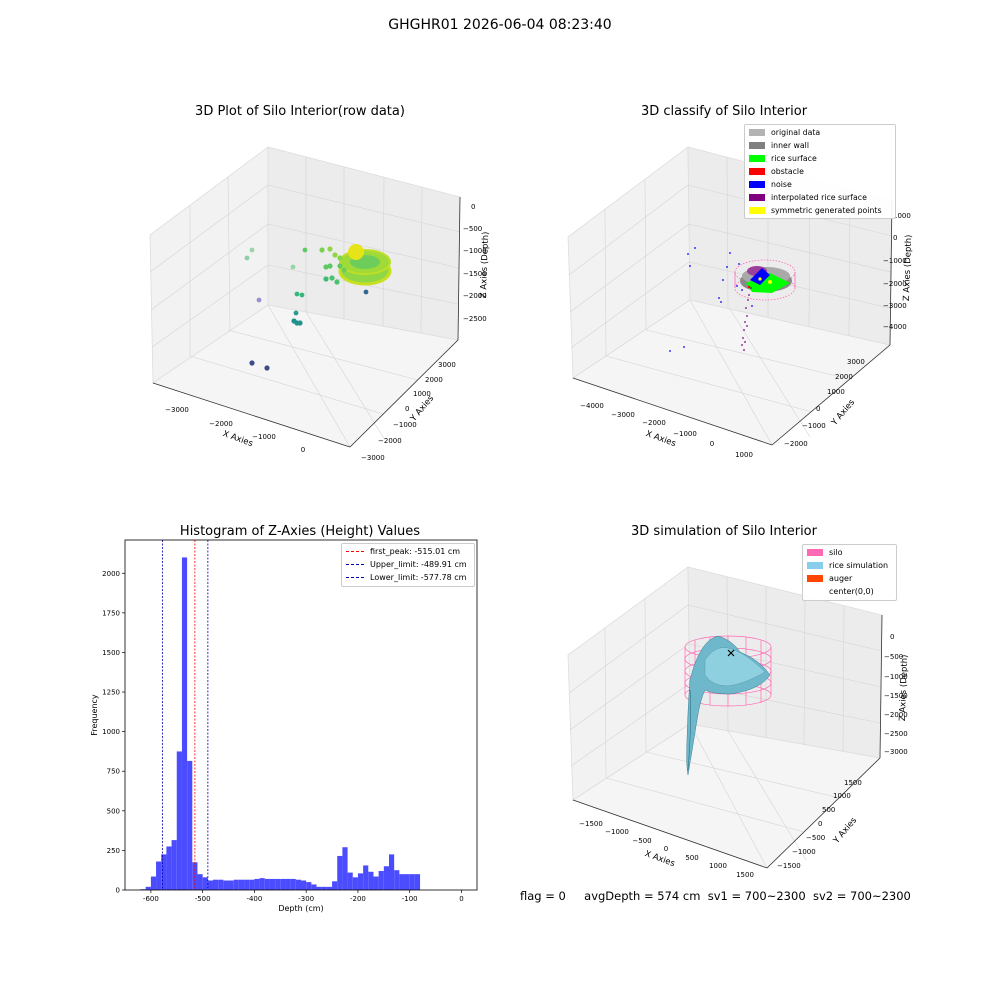 The width and height of the screenshot is (1000, 1000). Describe the element at coordinates (724, 111) in the screenshot. I see `panel2-title: 3D classify of Silo Interior` at that location.